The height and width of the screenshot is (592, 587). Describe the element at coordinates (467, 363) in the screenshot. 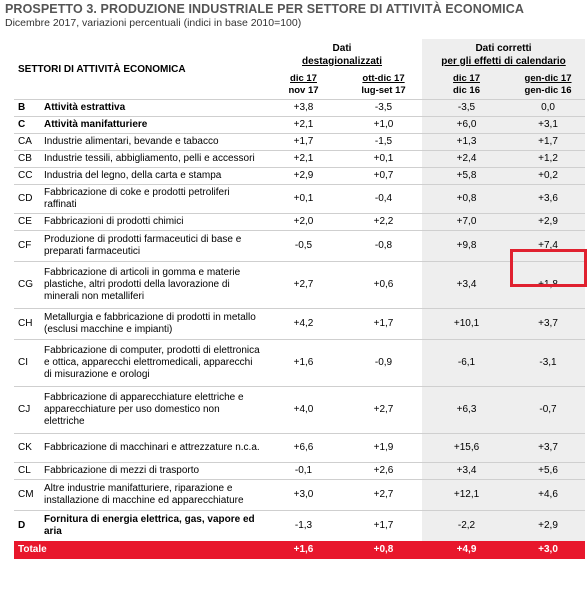

I see `row-value-dic17-dic16: -6,1` at that location.